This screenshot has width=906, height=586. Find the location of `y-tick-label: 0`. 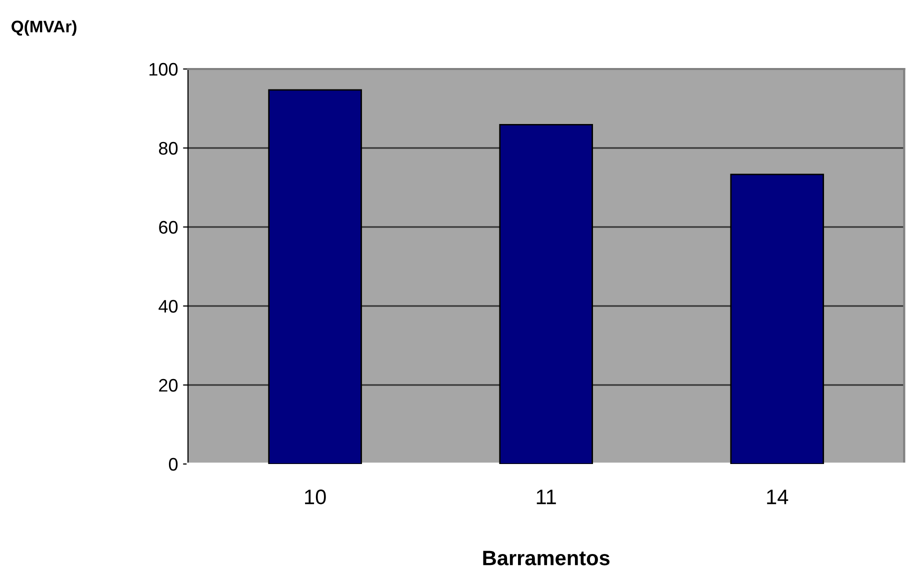

y-tick-label: 0 is located at coordinates (173, 464).